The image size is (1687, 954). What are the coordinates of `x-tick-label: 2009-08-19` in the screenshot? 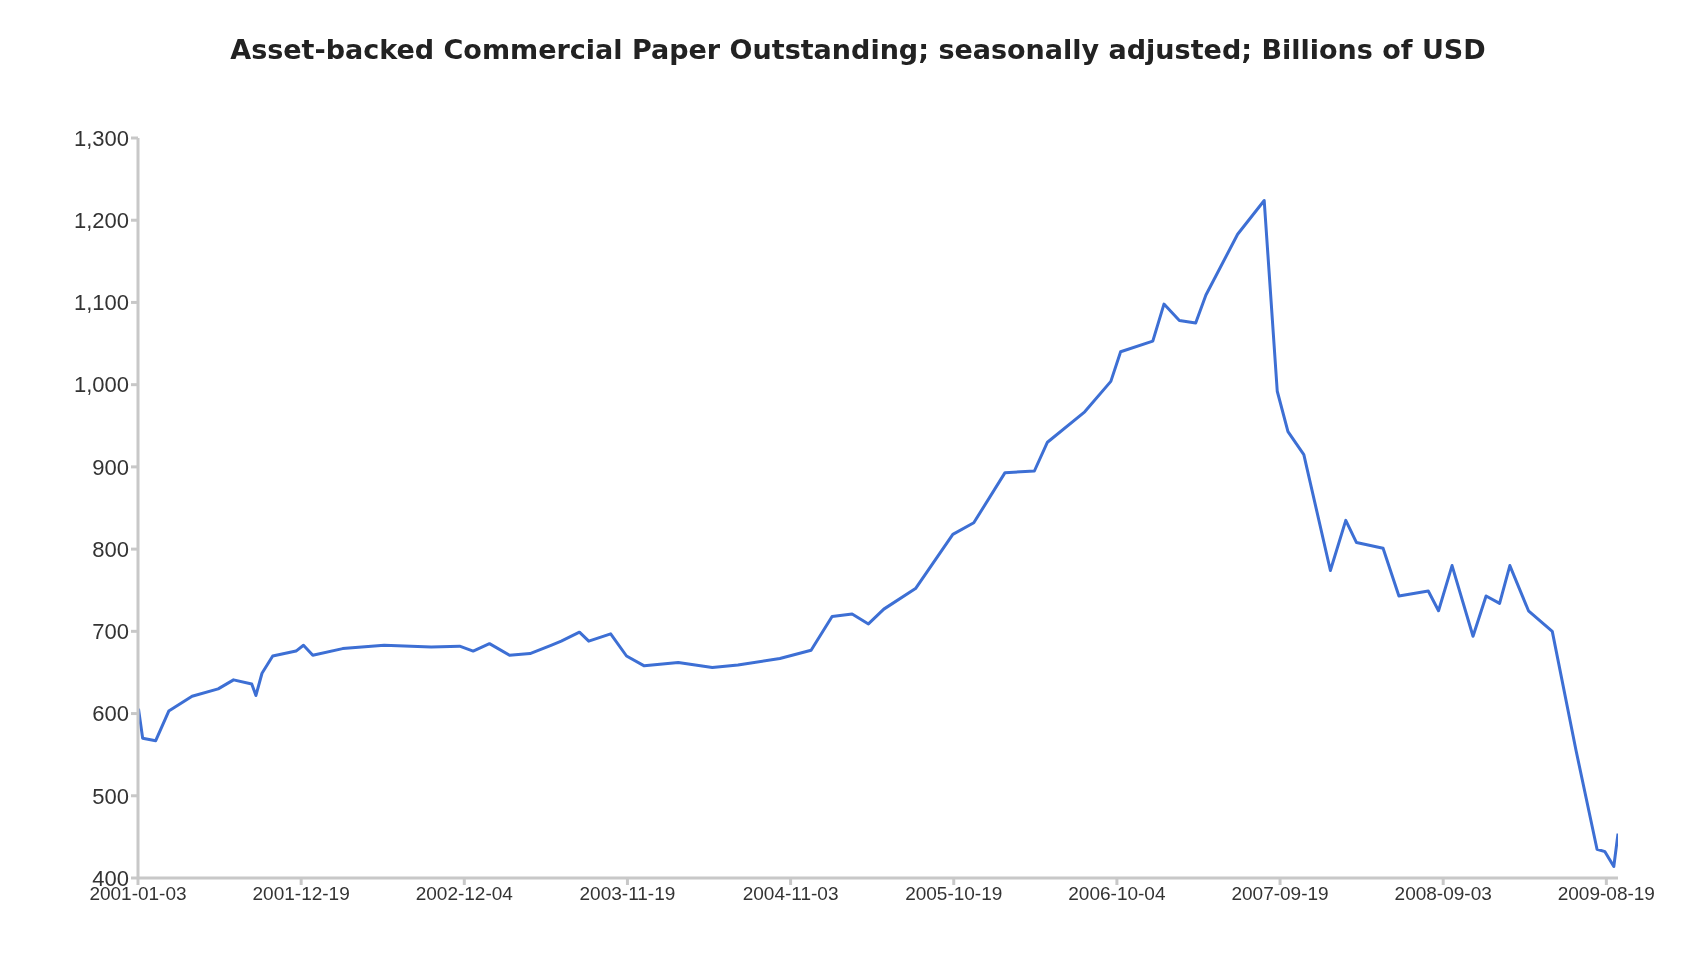 It's located at (1606, 894).